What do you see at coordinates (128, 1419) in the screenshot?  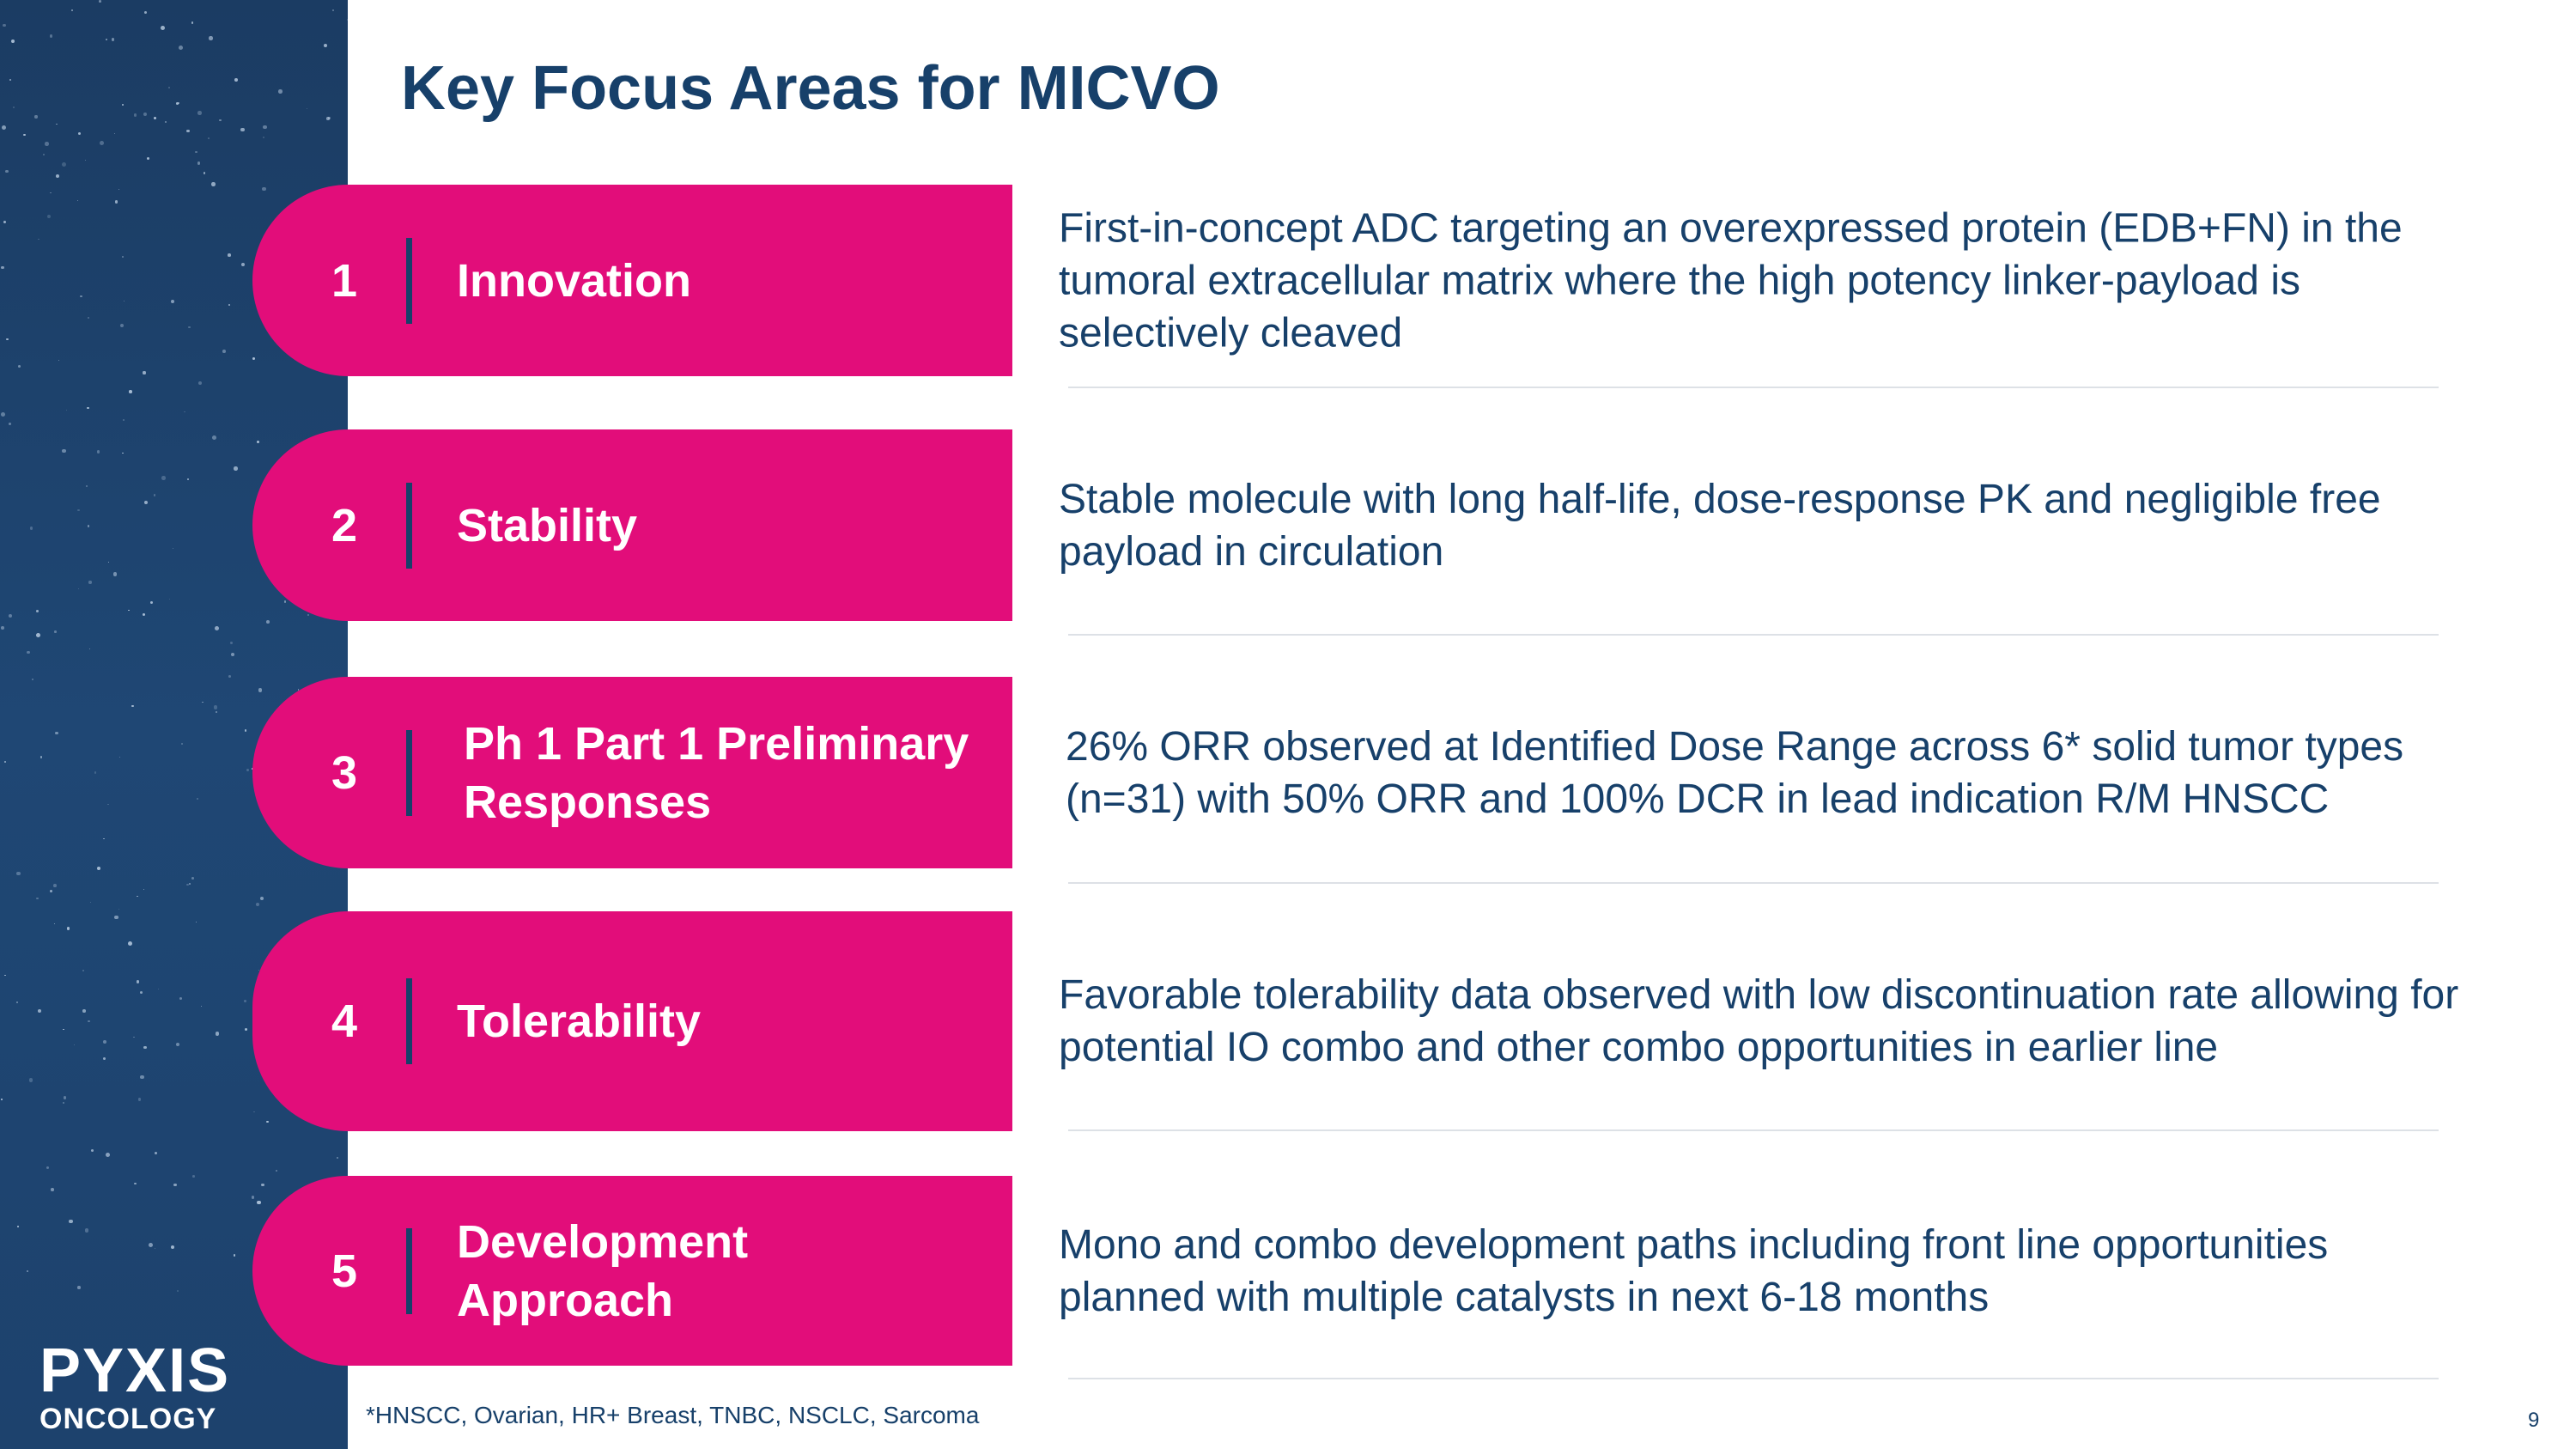 I see `logo-subtitle: ONCOLOGY` at bounding box center [128, 1419].